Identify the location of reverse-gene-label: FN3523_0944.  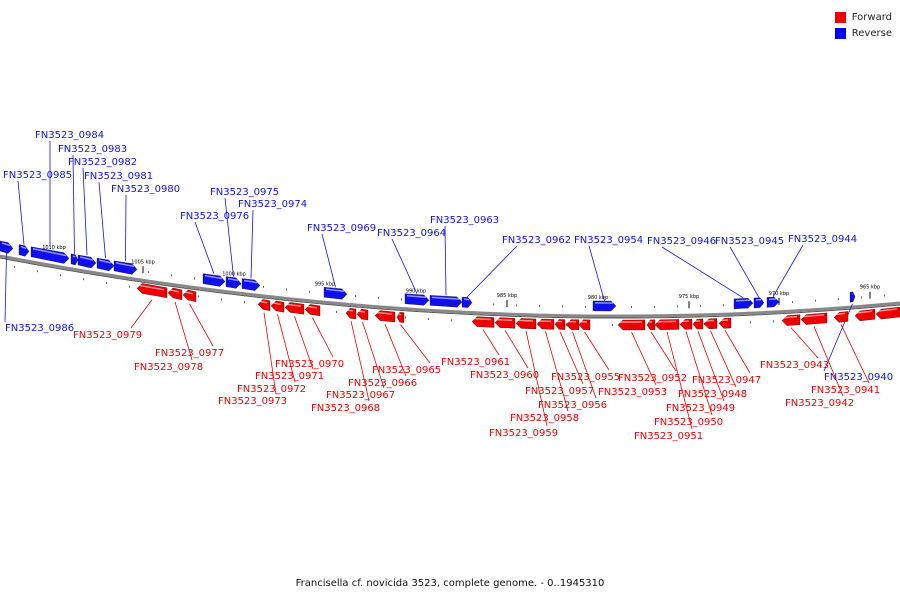
(822, 239).